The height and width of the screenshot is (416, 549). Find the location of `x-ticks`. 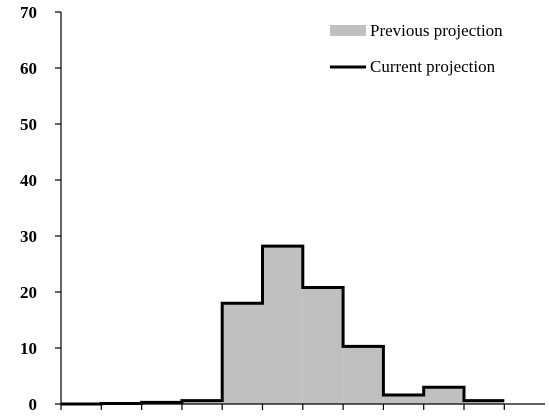

x-ticks is located at coordinates (282, 407).